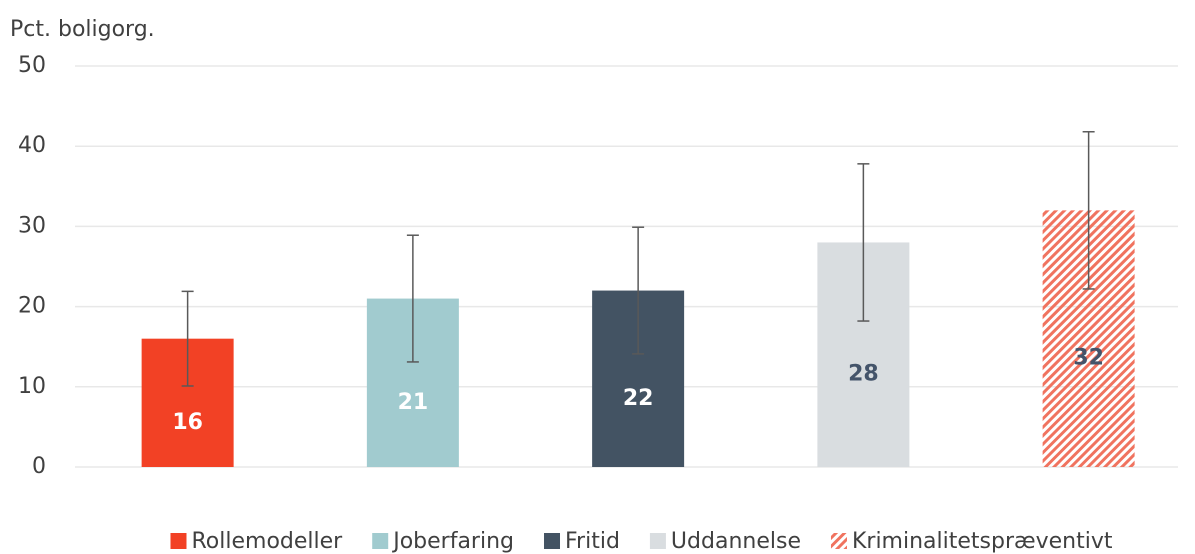 The image size is (1195, 554). What do you see at coordinates (39, 466) in the screenshot?
I see `y-tick-label: 0` at bounding box center [39, 466].